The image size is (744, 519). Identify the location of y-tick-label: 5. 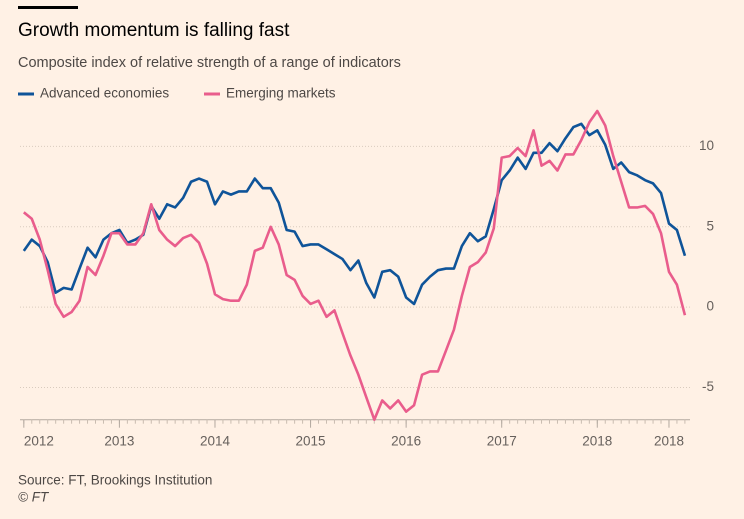
(710, 225).